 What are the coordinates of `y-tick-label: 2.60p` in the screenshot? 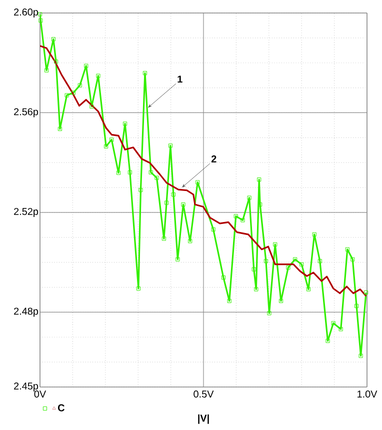 It's located at (26, 13).